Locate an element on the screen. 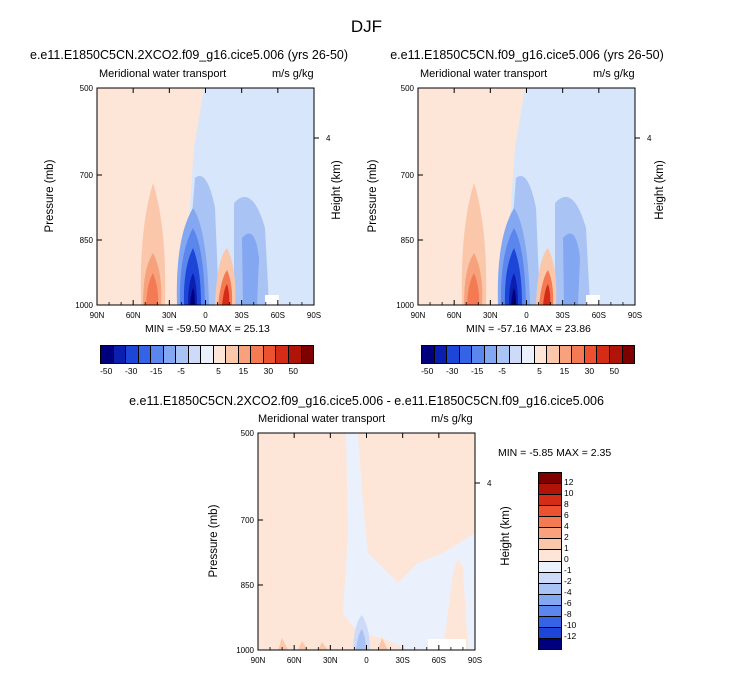 This screenshot has width=733, height=673. panel1-colorbar-label: -15 is located at coordinates (156, 371).